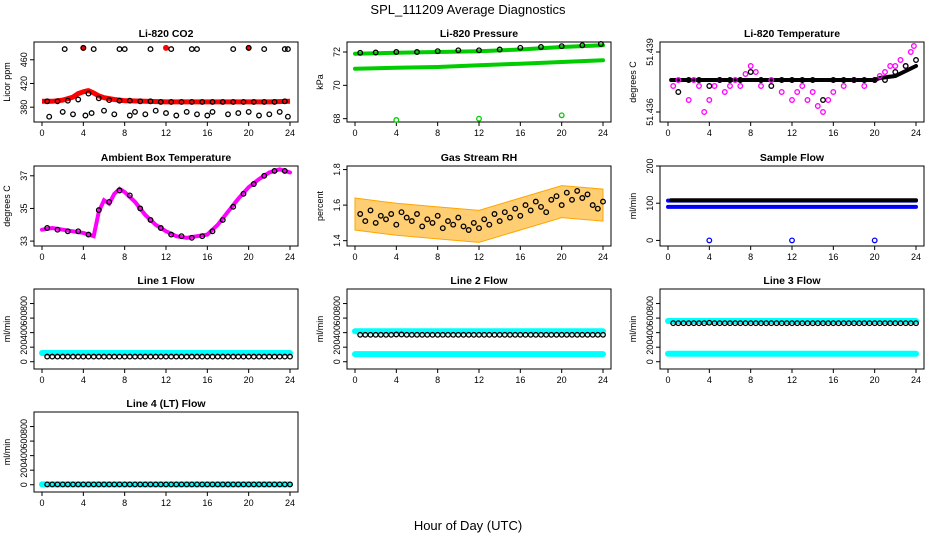 The width and height of the screenshot is (936, 540). What do you see at coordinates (320, 329) in the screenshot?
I see `y-axis-label: ml/min` at bounding box center [320, 329].